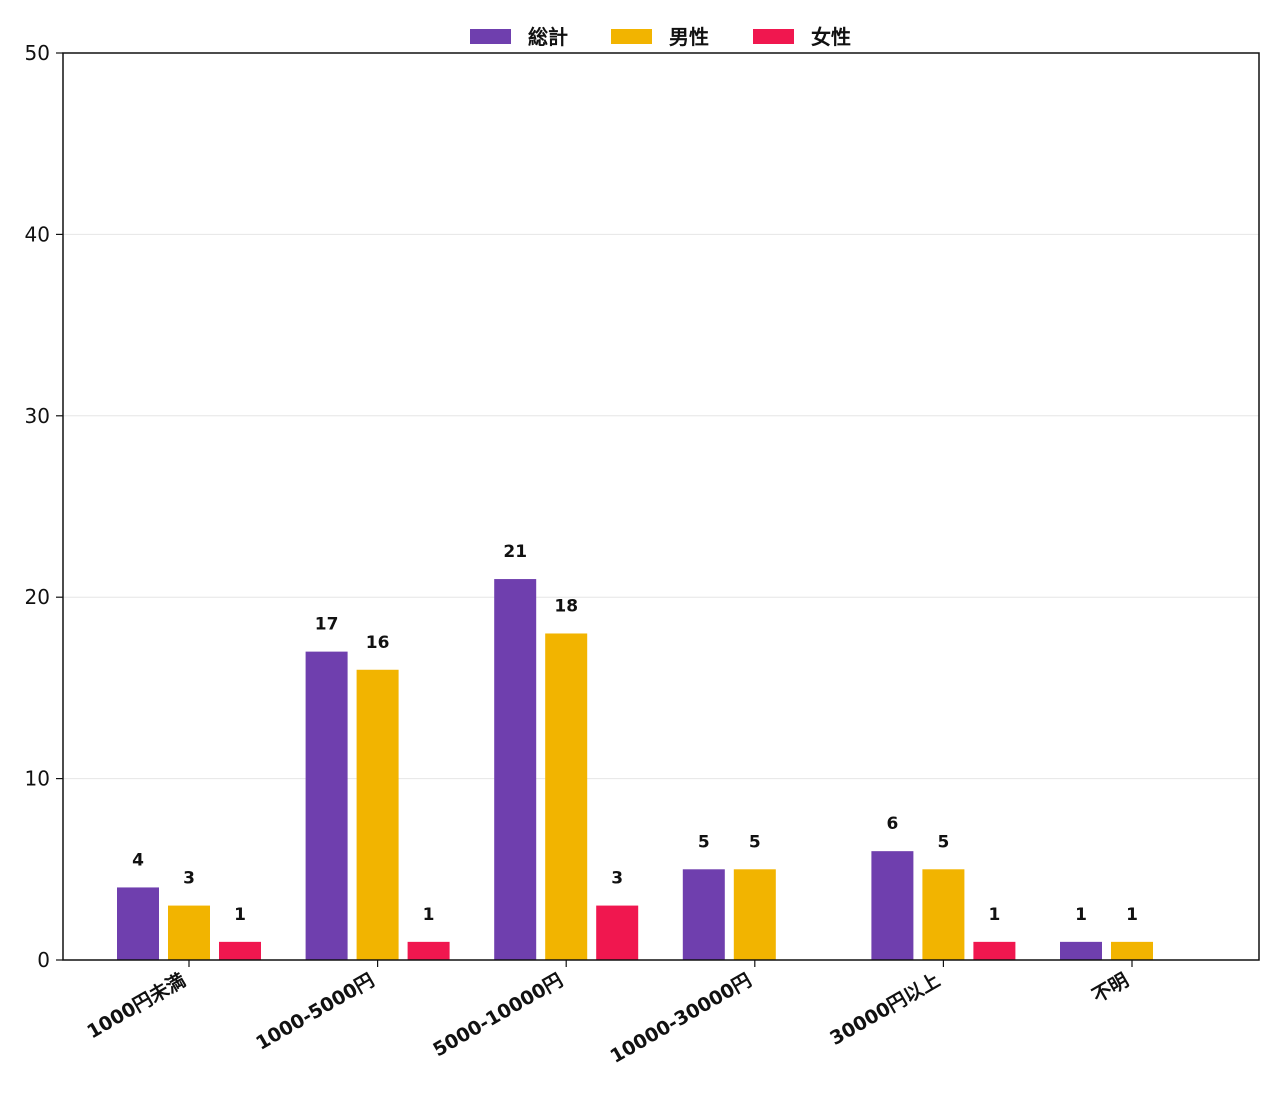 This screenshot has height=1093, width=1281. What do you see at coordinates (327, 625) in the screenshot?
I see `data-label: 17` at bounding box center [327, 625].